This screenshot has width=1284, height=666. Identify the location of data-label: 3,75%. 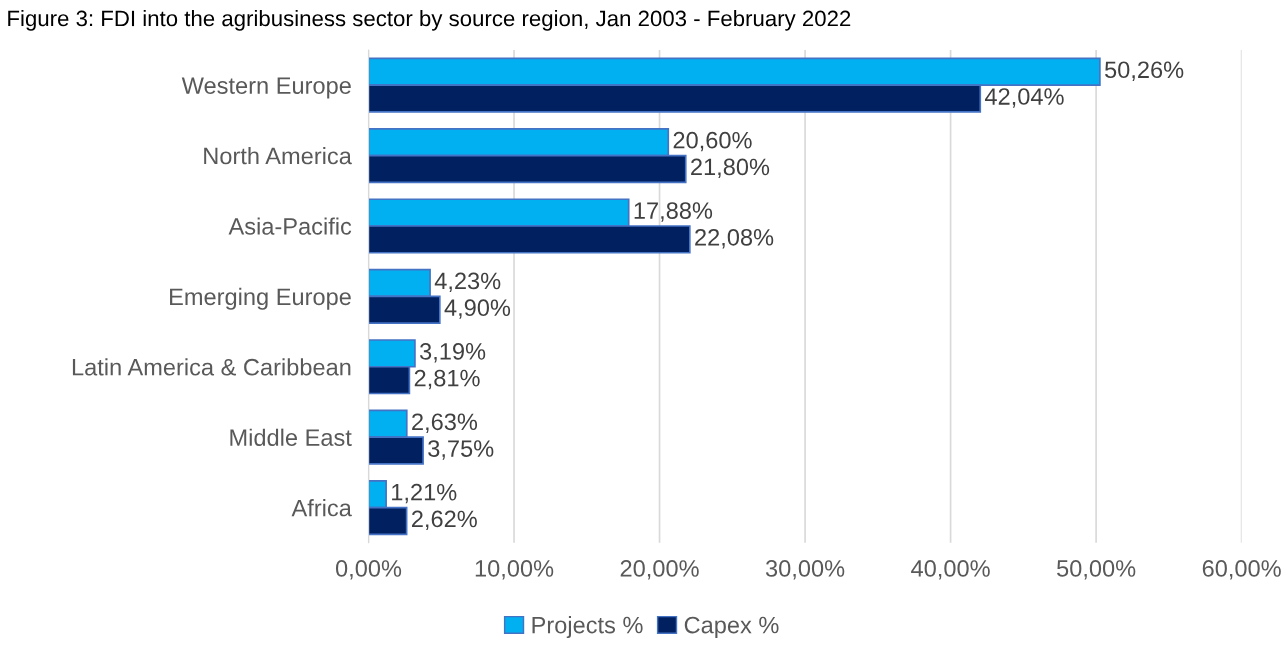
(461, 450).